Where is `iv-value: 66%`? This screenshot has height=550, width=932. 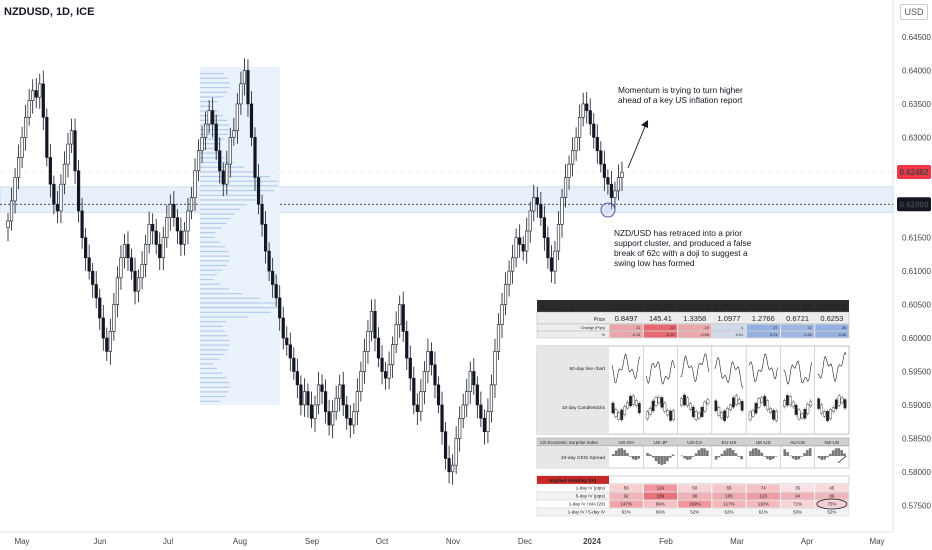
iv-value: 66% is located at coordinates (660, 512).